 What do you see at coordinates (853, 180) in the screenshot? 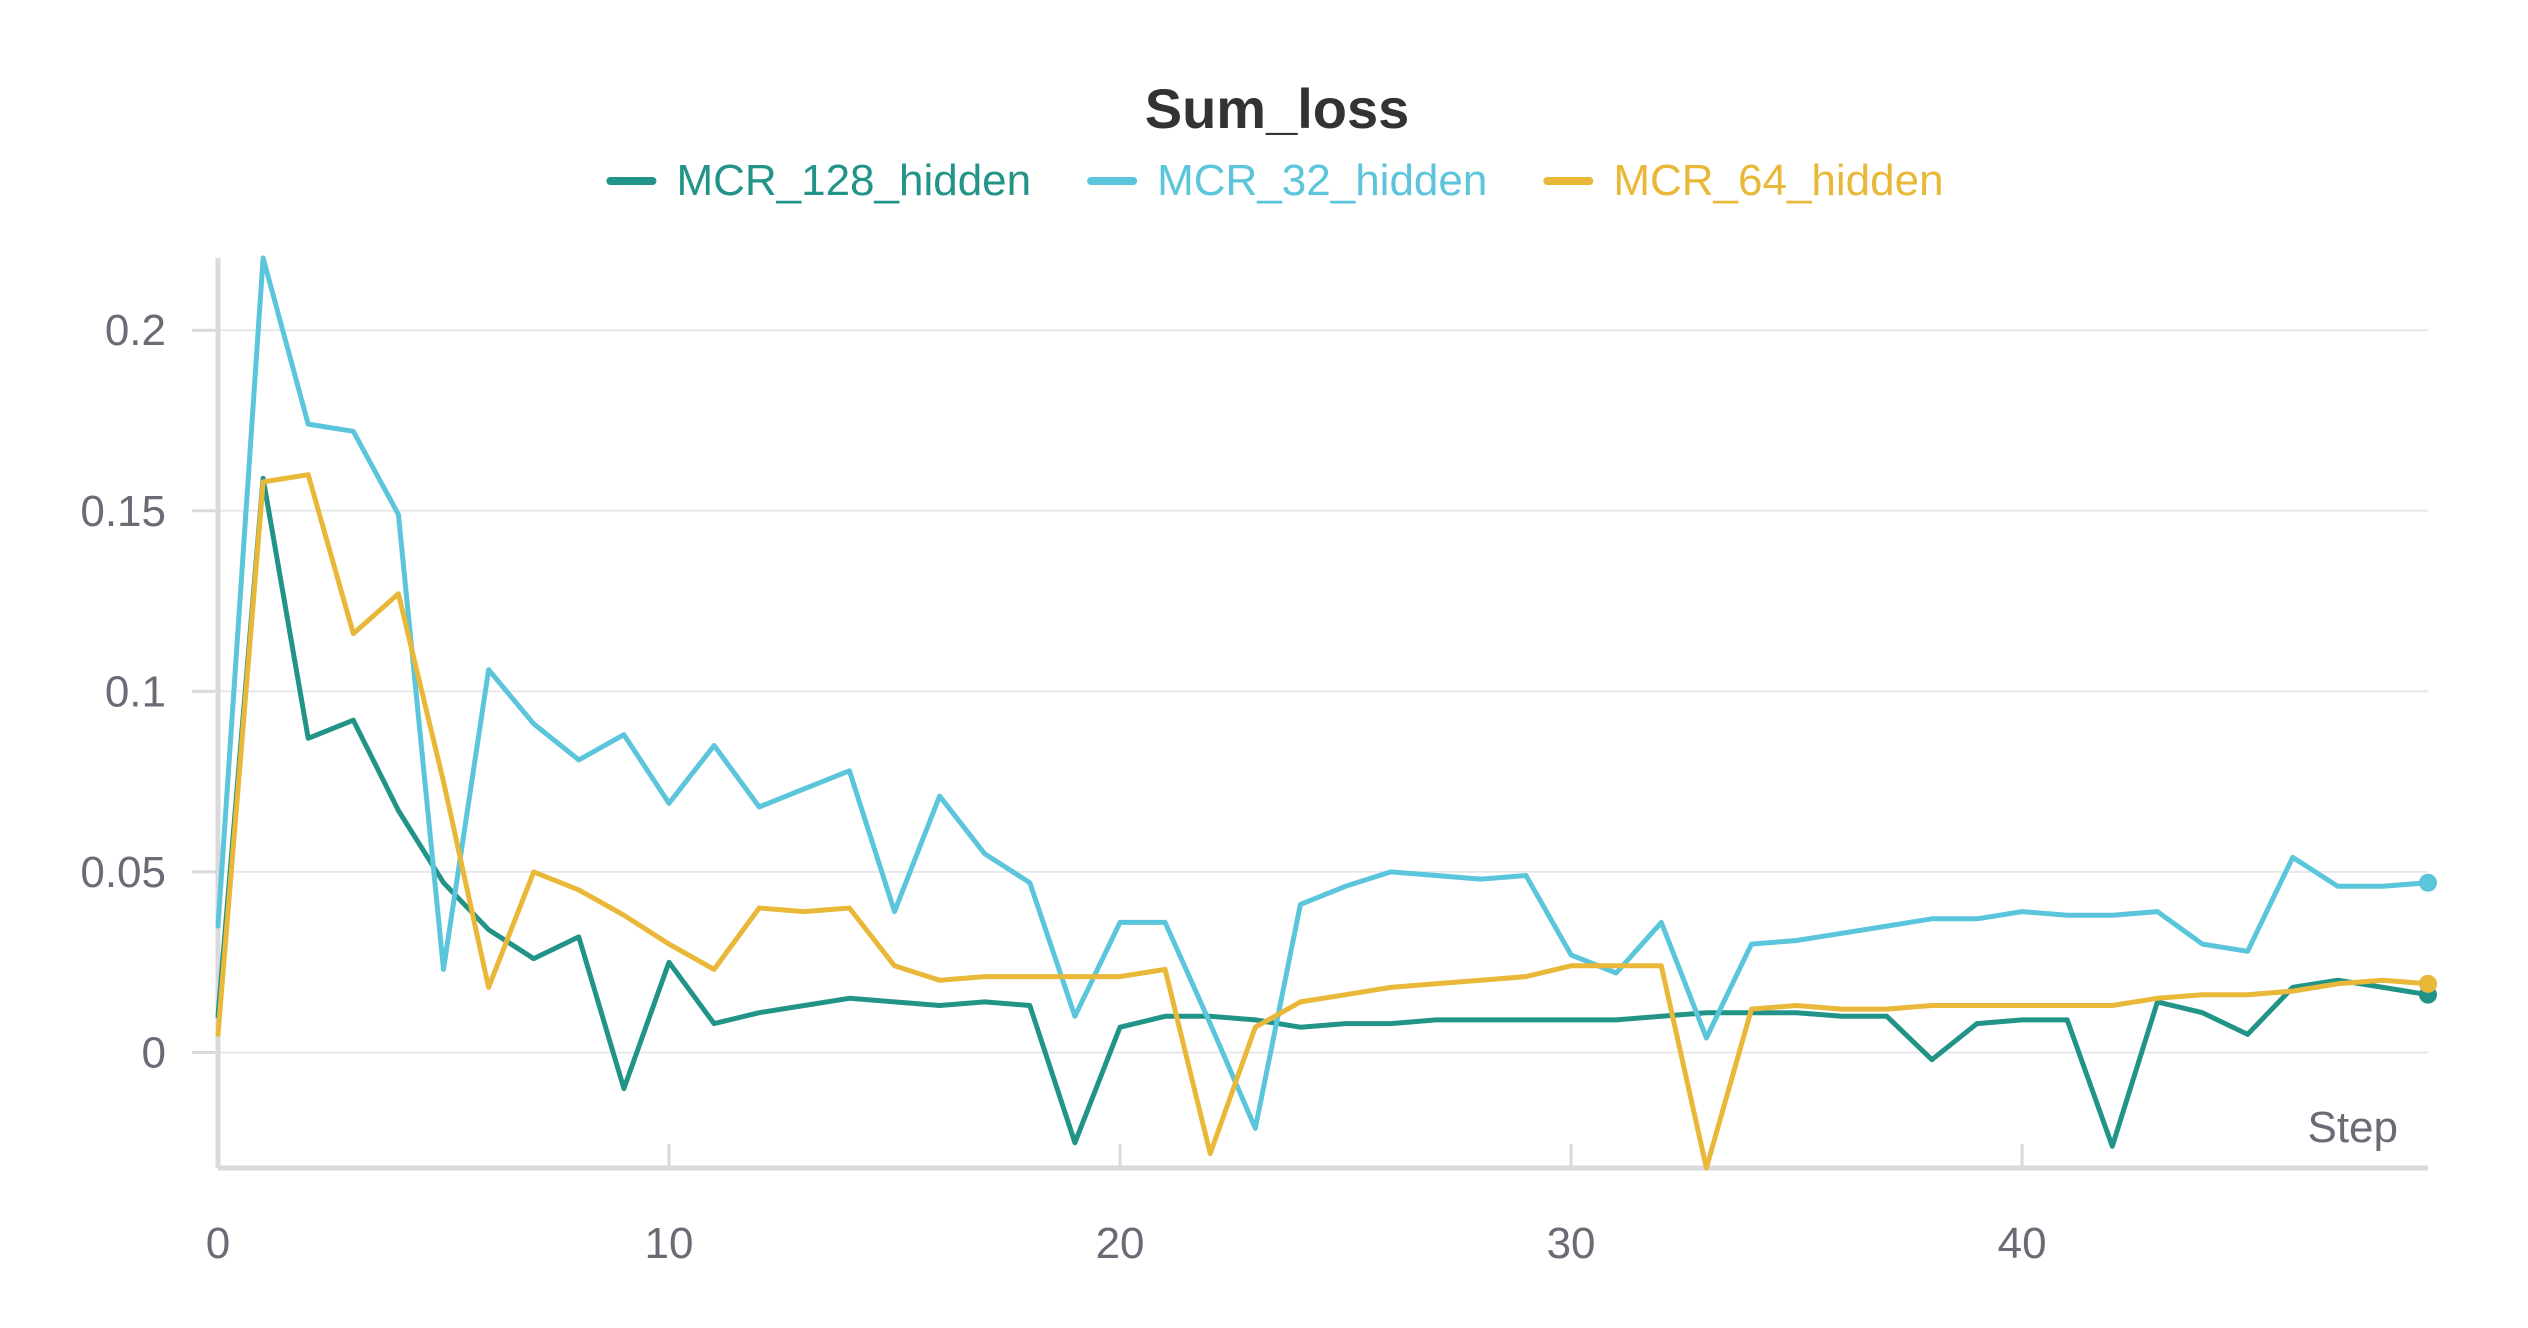
I see `legend-label: MCR_128_hidden` at bounding box center [853, 180].